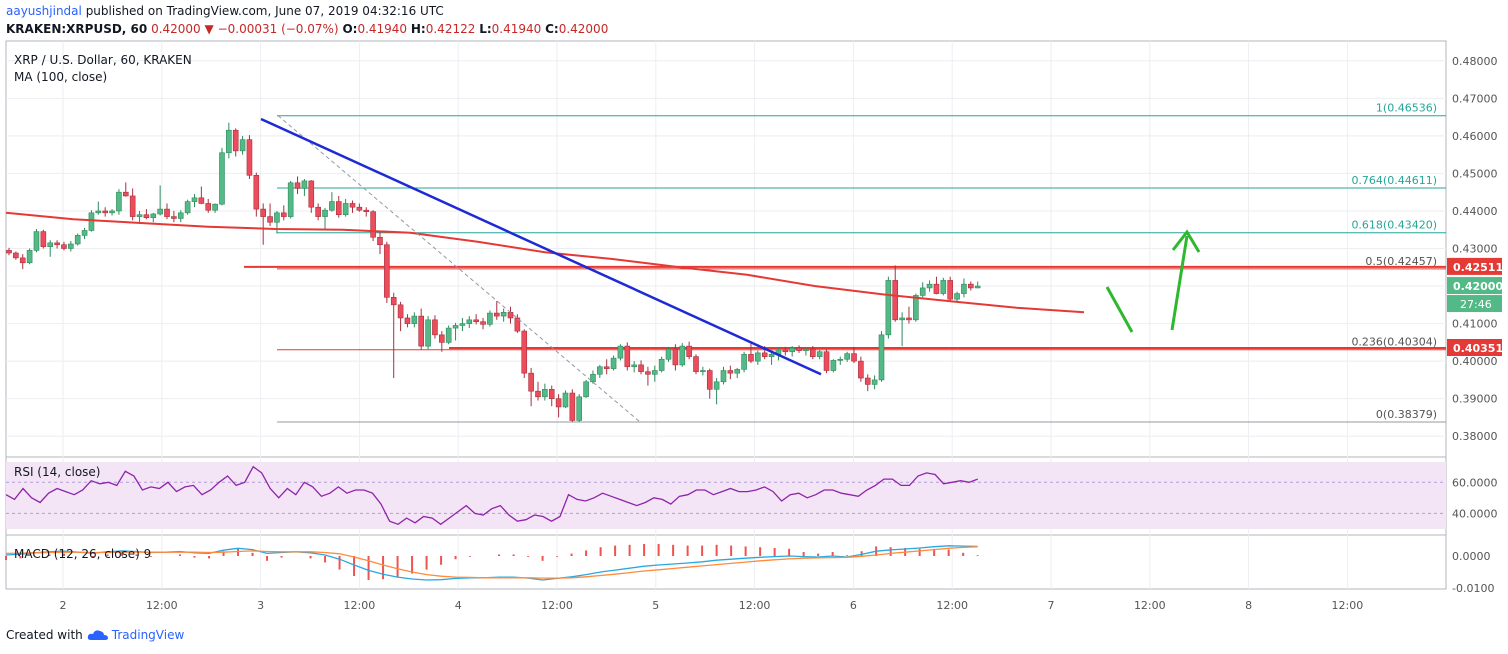  What do you see at coordinates (148, 635) in the screenshot?
I see `tradingview-brand: TradingView` at bounding box center [148, 635].